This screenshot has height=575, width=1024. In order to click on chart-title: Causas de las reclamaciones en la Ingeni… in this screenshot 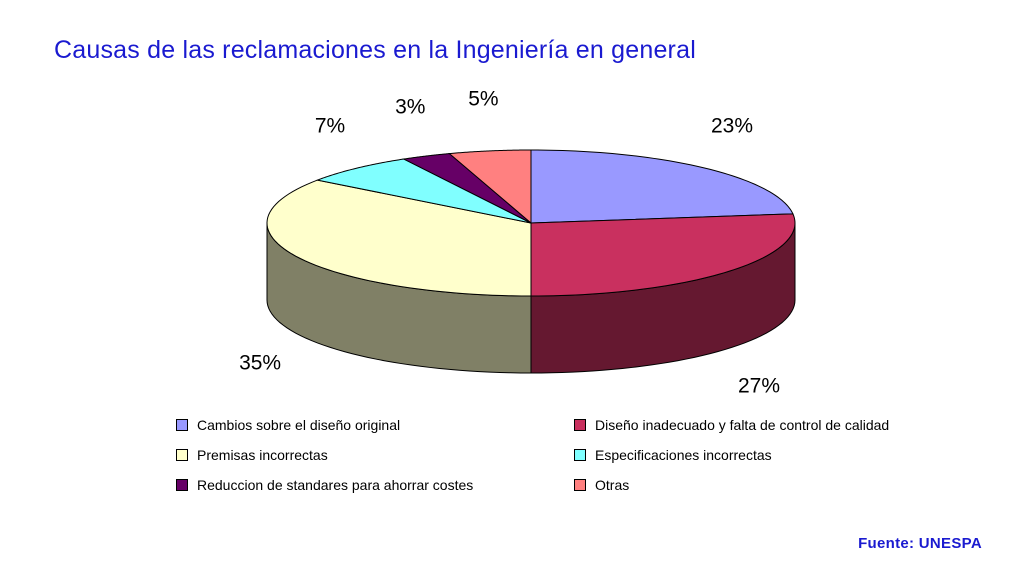, I will do `click(375, 50)`.